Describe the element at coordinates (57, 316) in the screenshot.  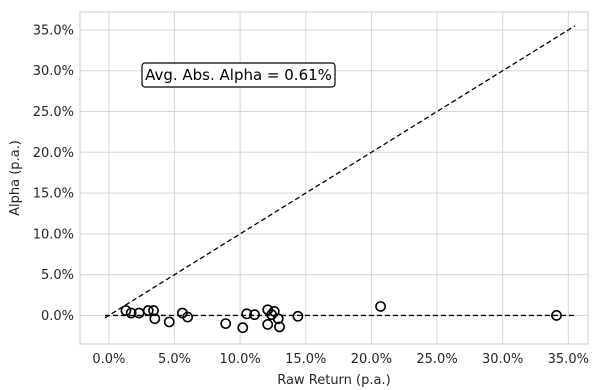
I see `y-tick-label: 0.0%` at that location.